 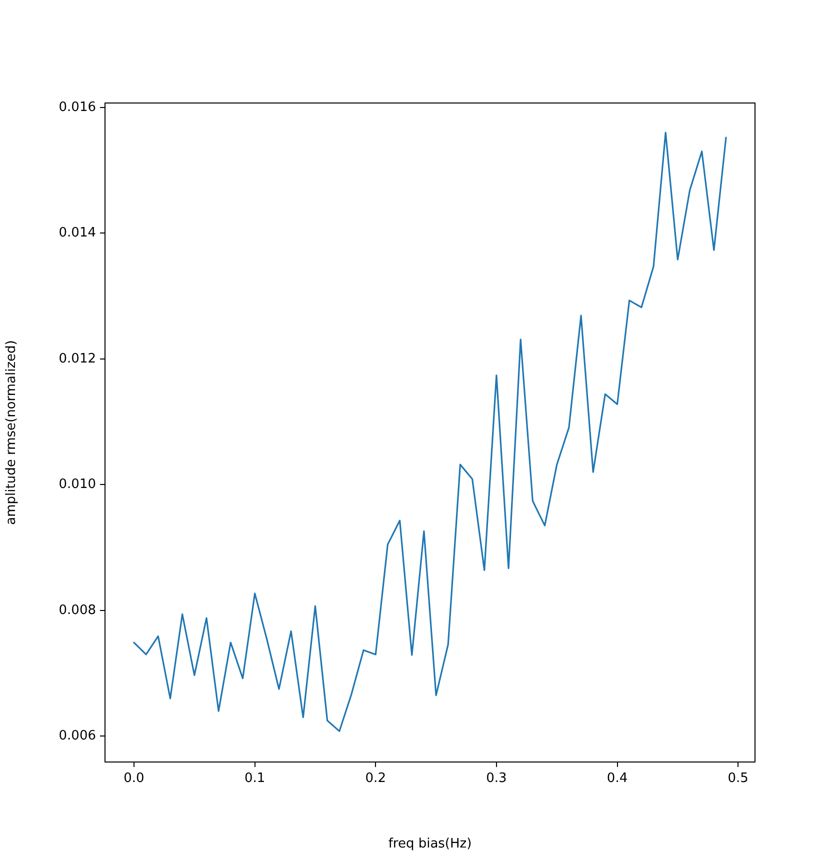 What do you see at coordinates (375, 778) in the screenshot?
I see `x-tick-label: 0.2` at bounding box center [375, 778].